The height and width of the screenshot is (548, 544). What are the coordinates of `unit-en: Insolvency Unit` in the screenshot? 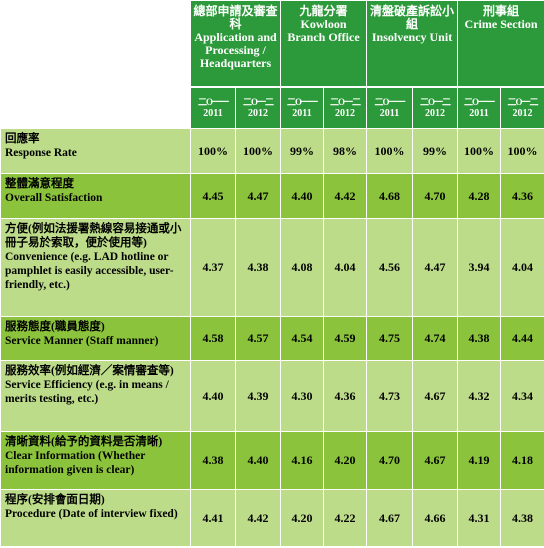 It's located at (412, 37).